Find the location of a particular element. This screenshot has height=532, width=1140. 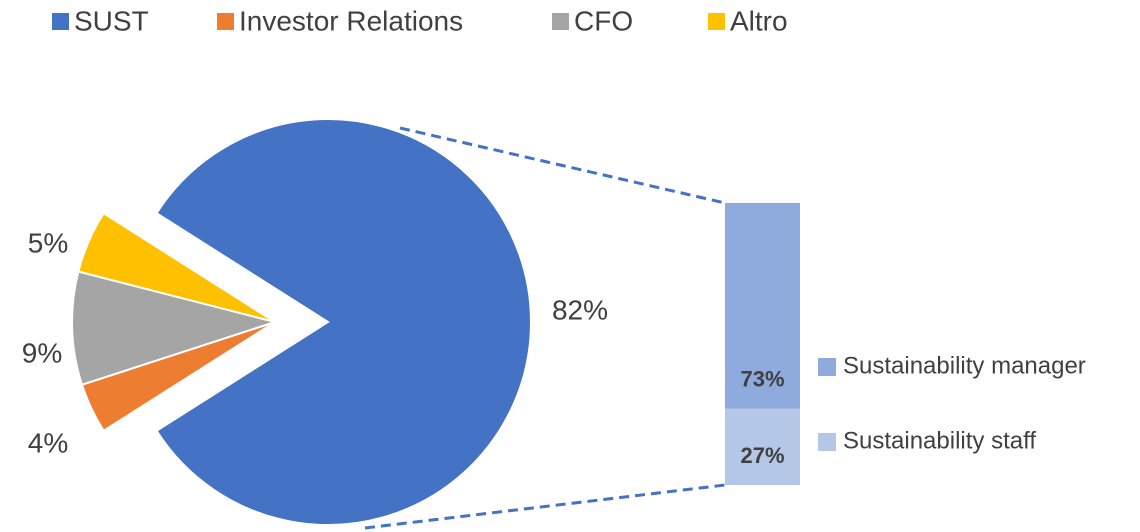

legend-label: Altro is located at coordinates (759, 20).